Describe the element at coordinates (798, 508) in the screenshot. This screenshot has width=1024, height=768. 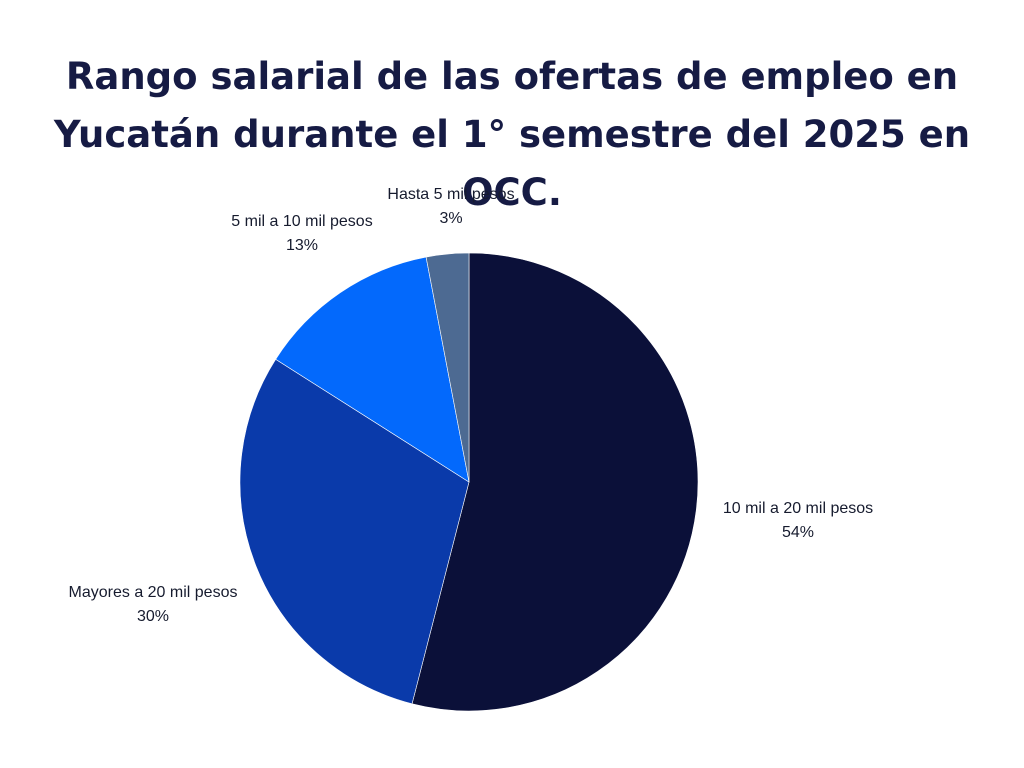
I see `slice-category-label: 10 mil a 20 mil pesos` at that location.